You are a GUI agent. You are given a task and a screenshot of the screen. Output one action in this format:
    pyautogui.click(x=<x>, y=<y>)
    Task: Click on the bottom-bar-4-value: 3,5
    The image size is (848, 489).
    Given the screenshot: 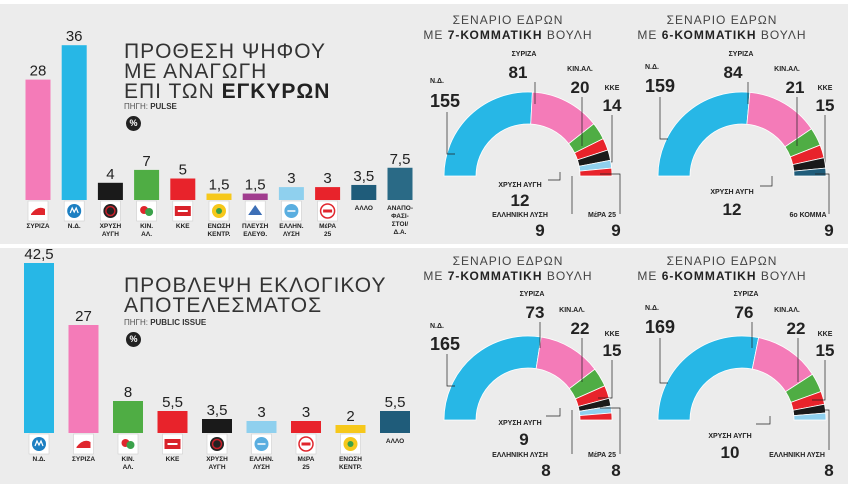 What is the action you would take?
    pyautogui.click(x=217, y=410)
    